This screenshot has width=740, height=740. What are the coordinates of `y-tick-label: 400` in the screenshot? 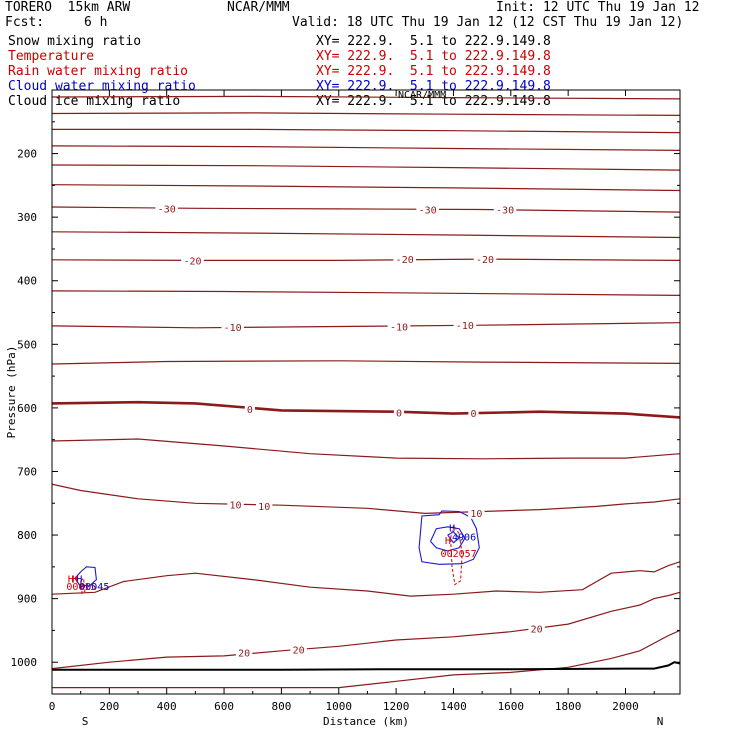 It's located at (27, 281).